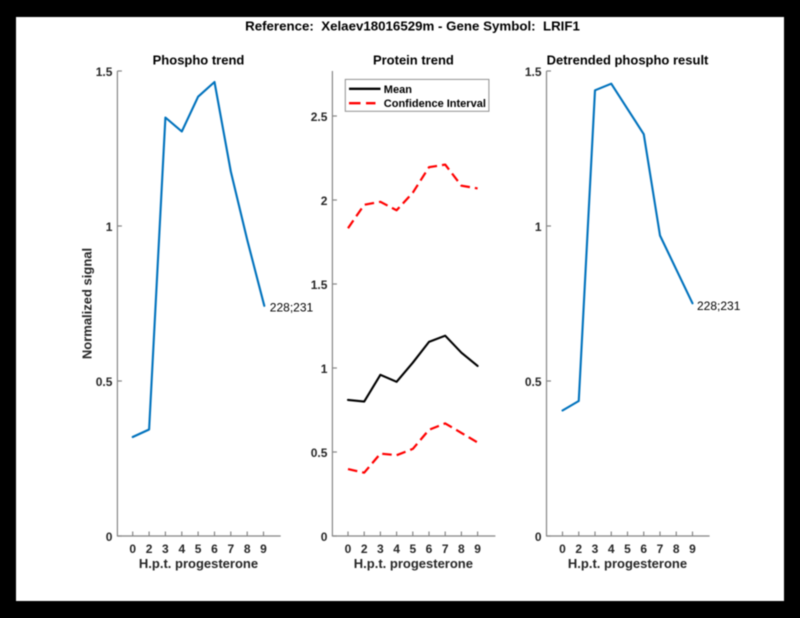  I want to click on svg-text: Detrended phospho result, so click(628, 60).